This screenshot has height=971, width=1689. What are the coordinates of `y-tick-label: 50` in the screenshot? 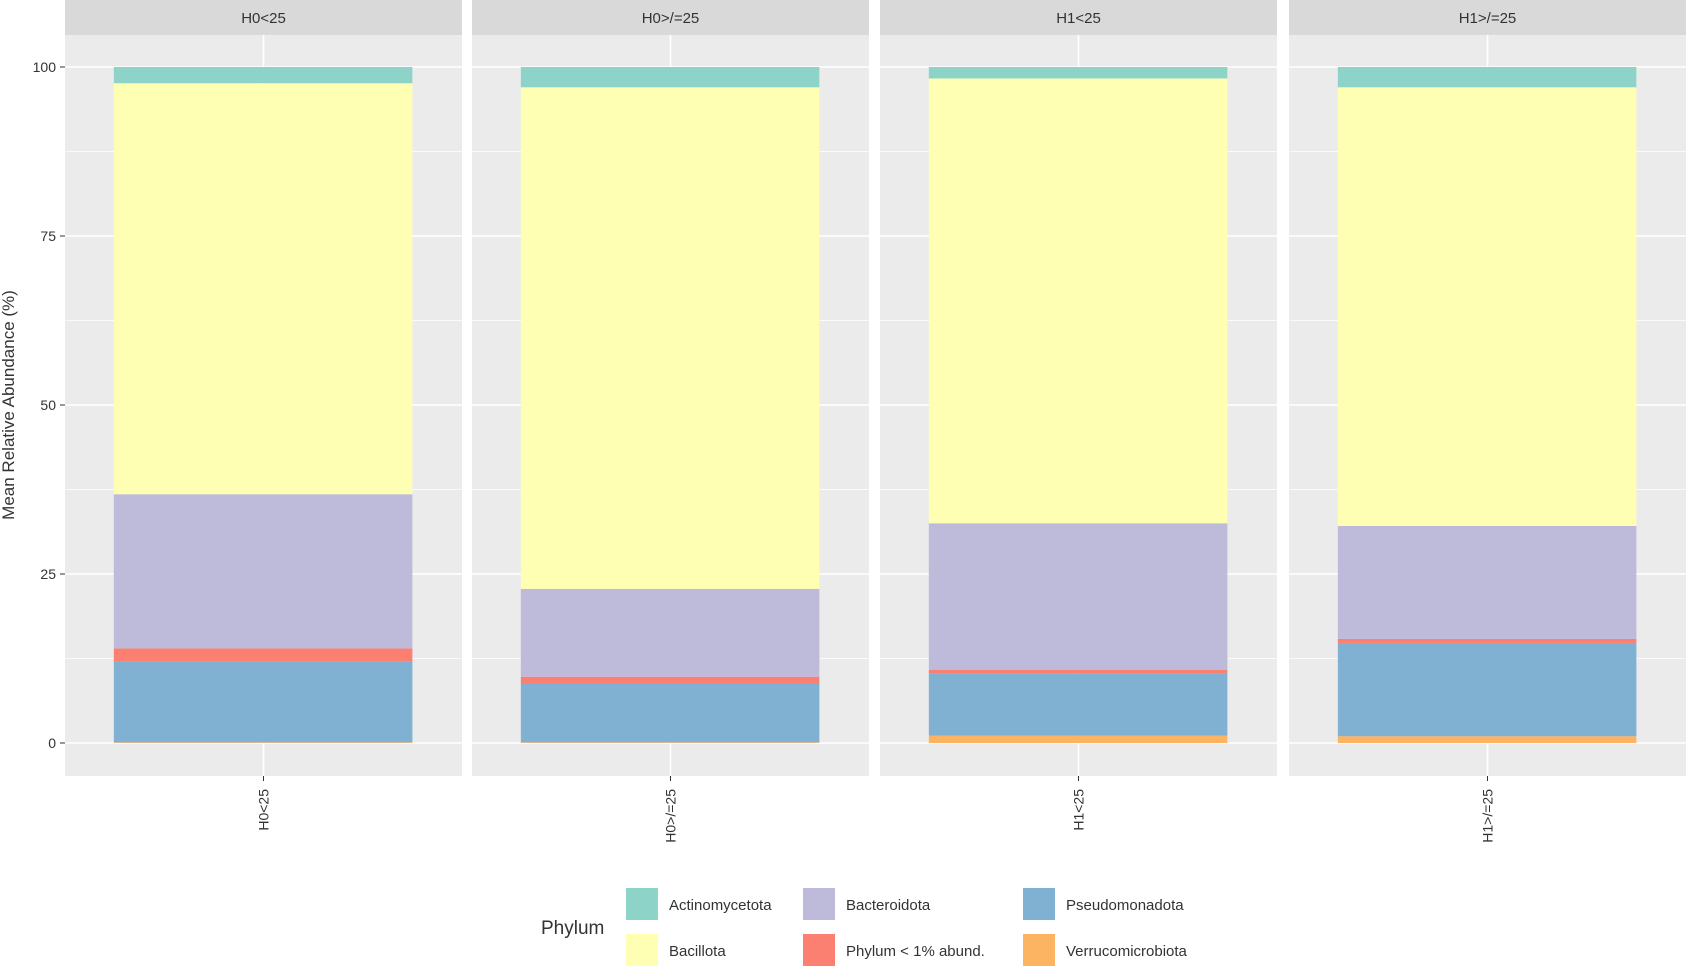 It's located at (48, 405).